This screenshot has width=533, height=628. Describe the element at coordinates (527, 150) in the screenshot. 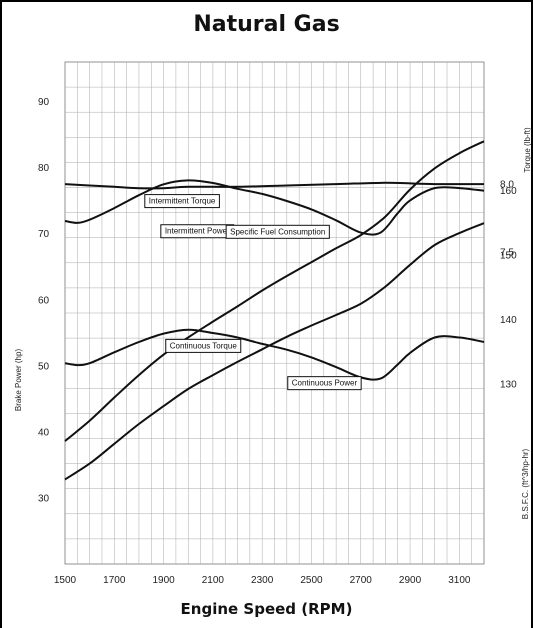

I see `y-axis-label-torque: Torque (lb-ft)` at that location.